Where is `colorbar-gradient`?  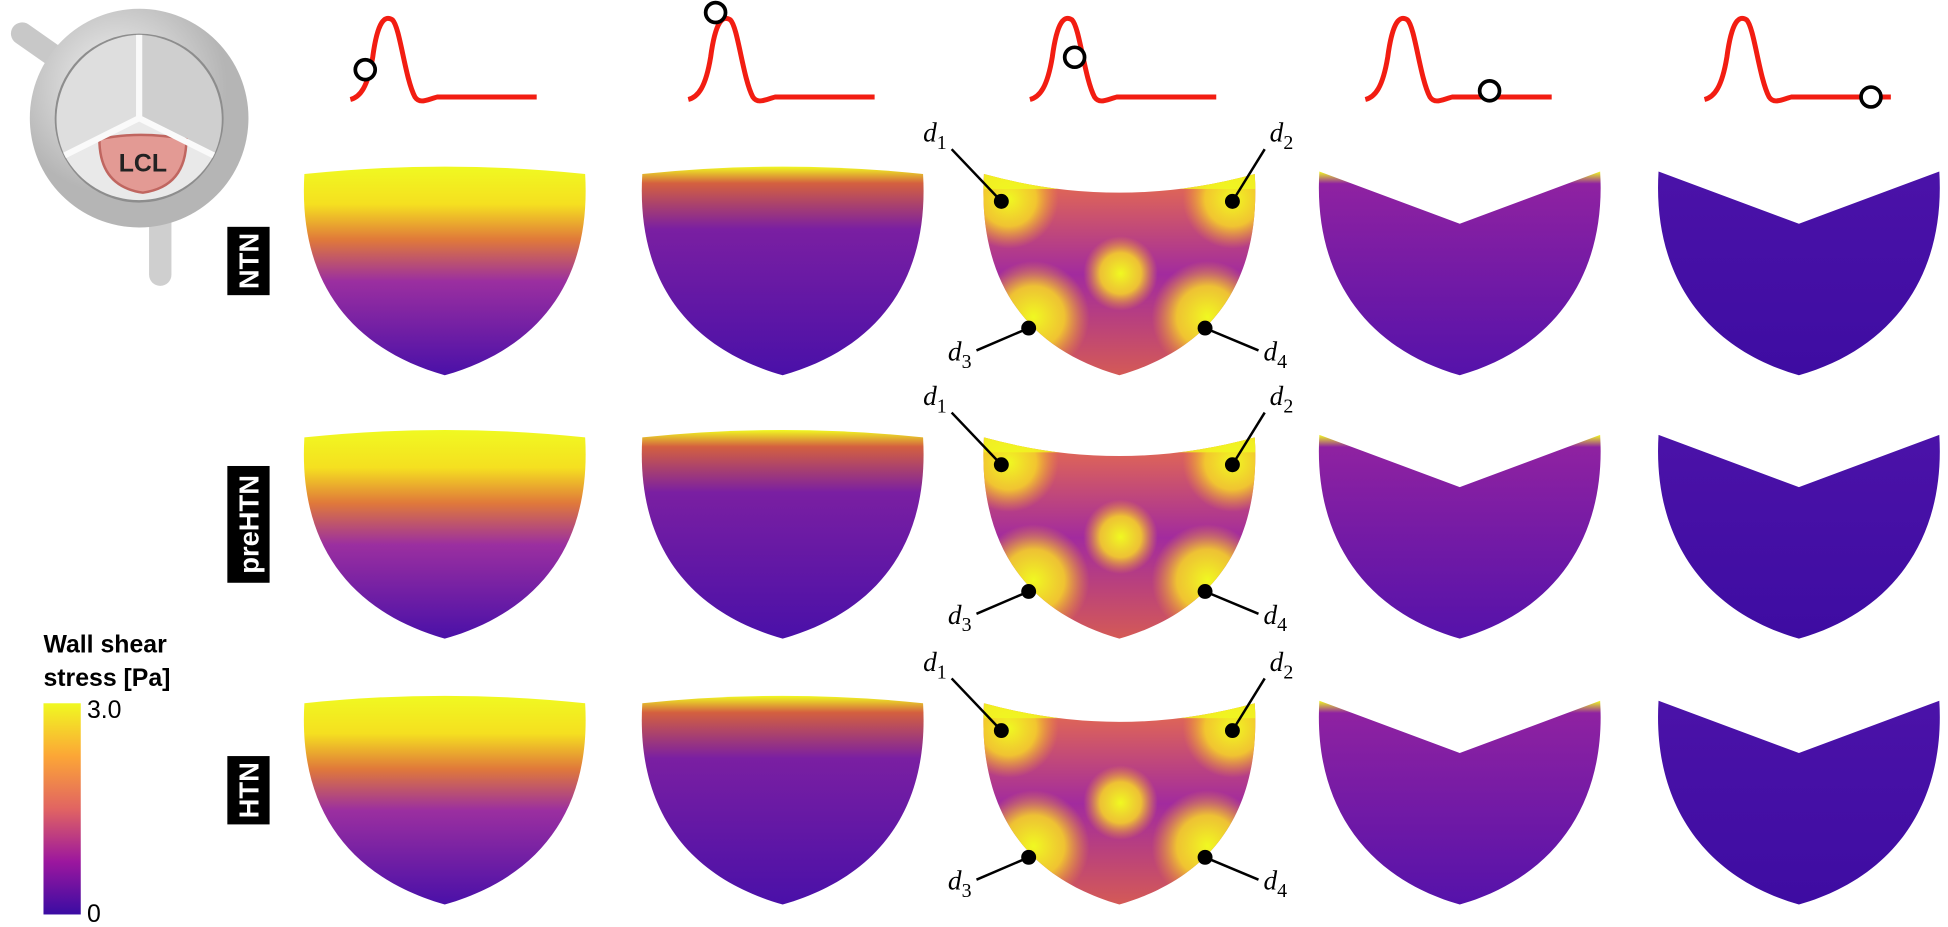 colorbar-gradient is located at coordinates (62, 809).